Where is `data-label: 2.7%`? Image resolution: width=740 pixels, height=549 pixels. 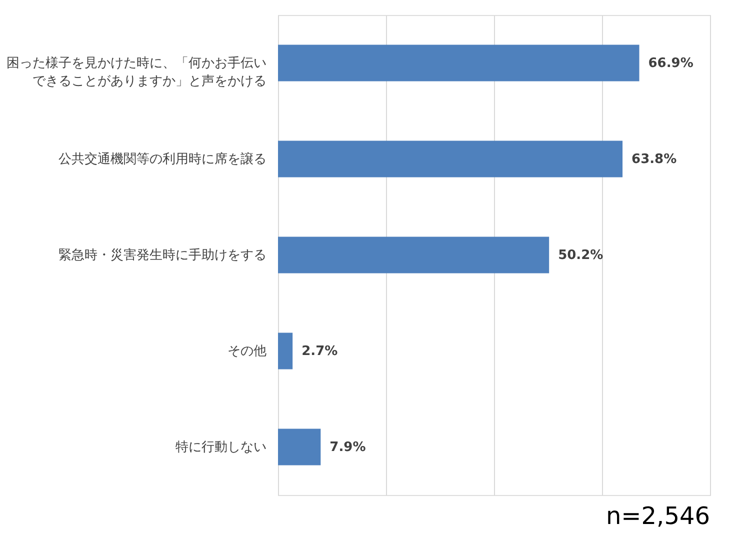 data-label: 2.7% is located at coordinates (320, 351).